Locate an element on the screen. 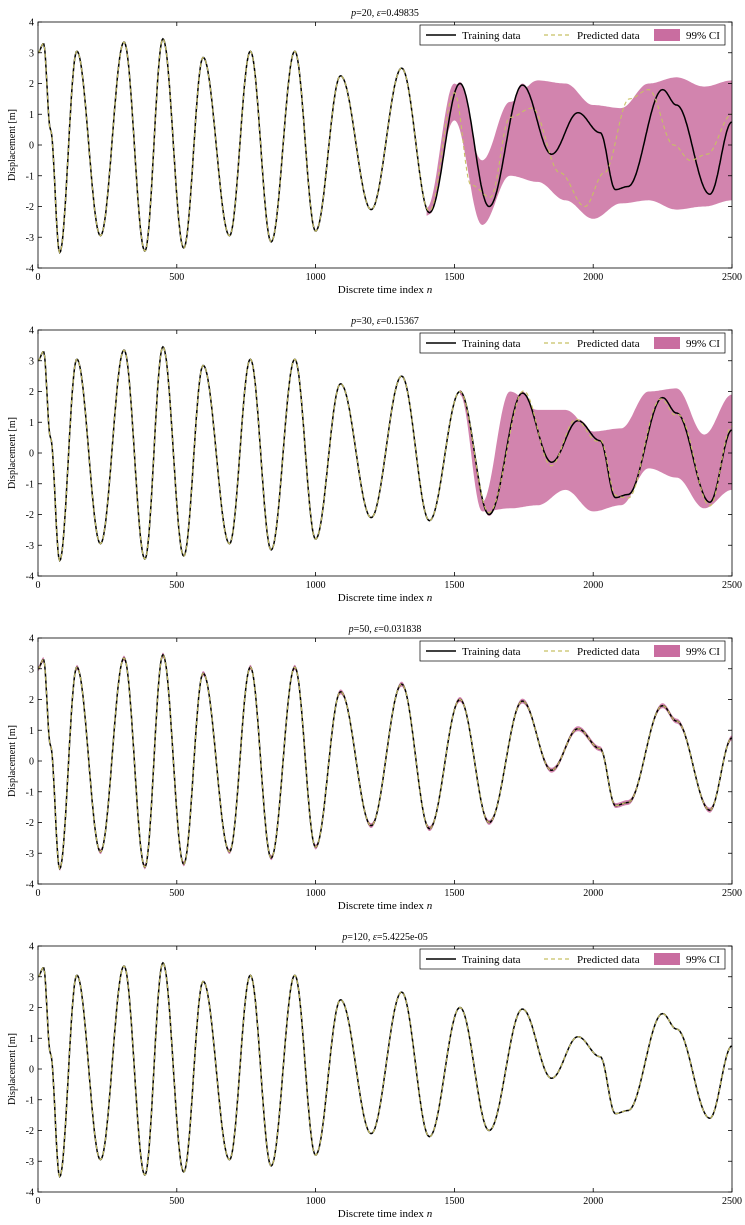 Image resolution: width=745 pixels, height=1225 pixels. chart-title: p=50, ε=0.031838 is located at coordinates (385, 629).